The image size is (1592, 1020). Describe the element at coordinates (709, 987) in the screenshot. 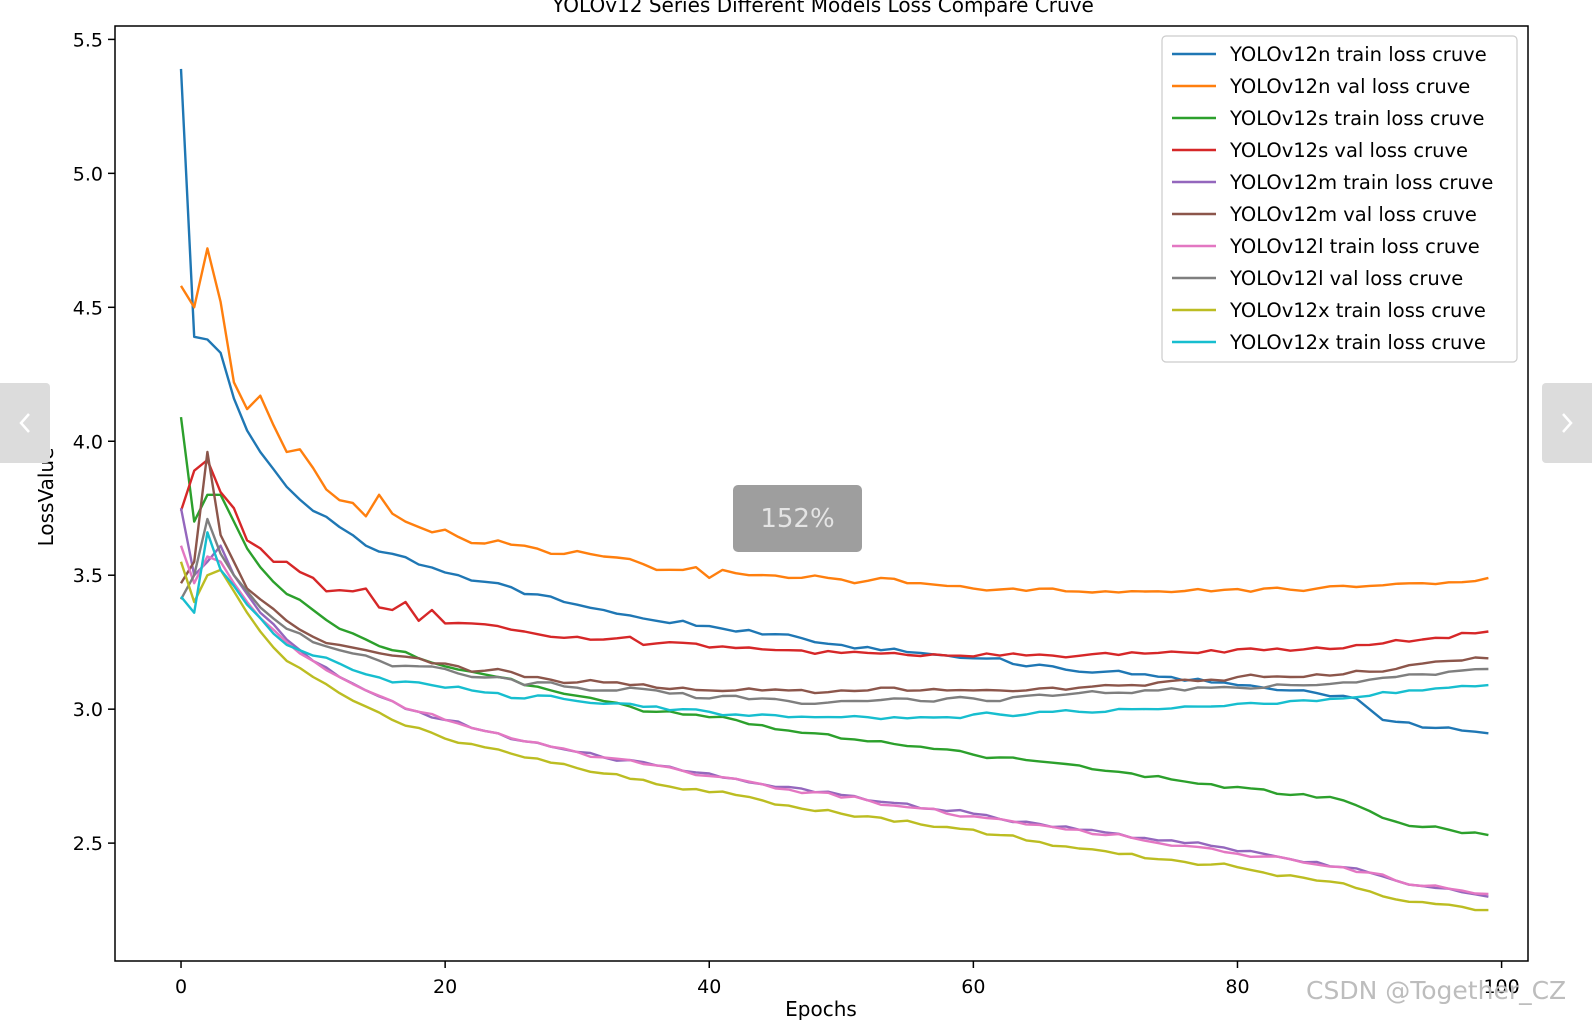

I see `x-tick-label: 40` at that location.